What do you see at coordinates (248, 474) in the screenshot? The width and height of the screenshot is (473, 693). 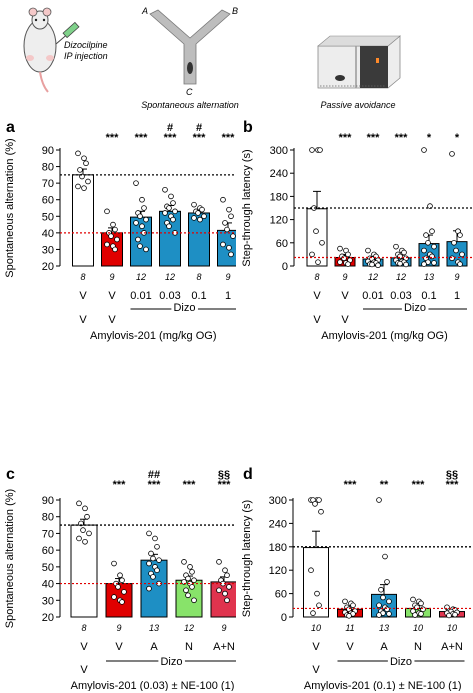 I see `panel-label: d` at bounding box center [248, 474].